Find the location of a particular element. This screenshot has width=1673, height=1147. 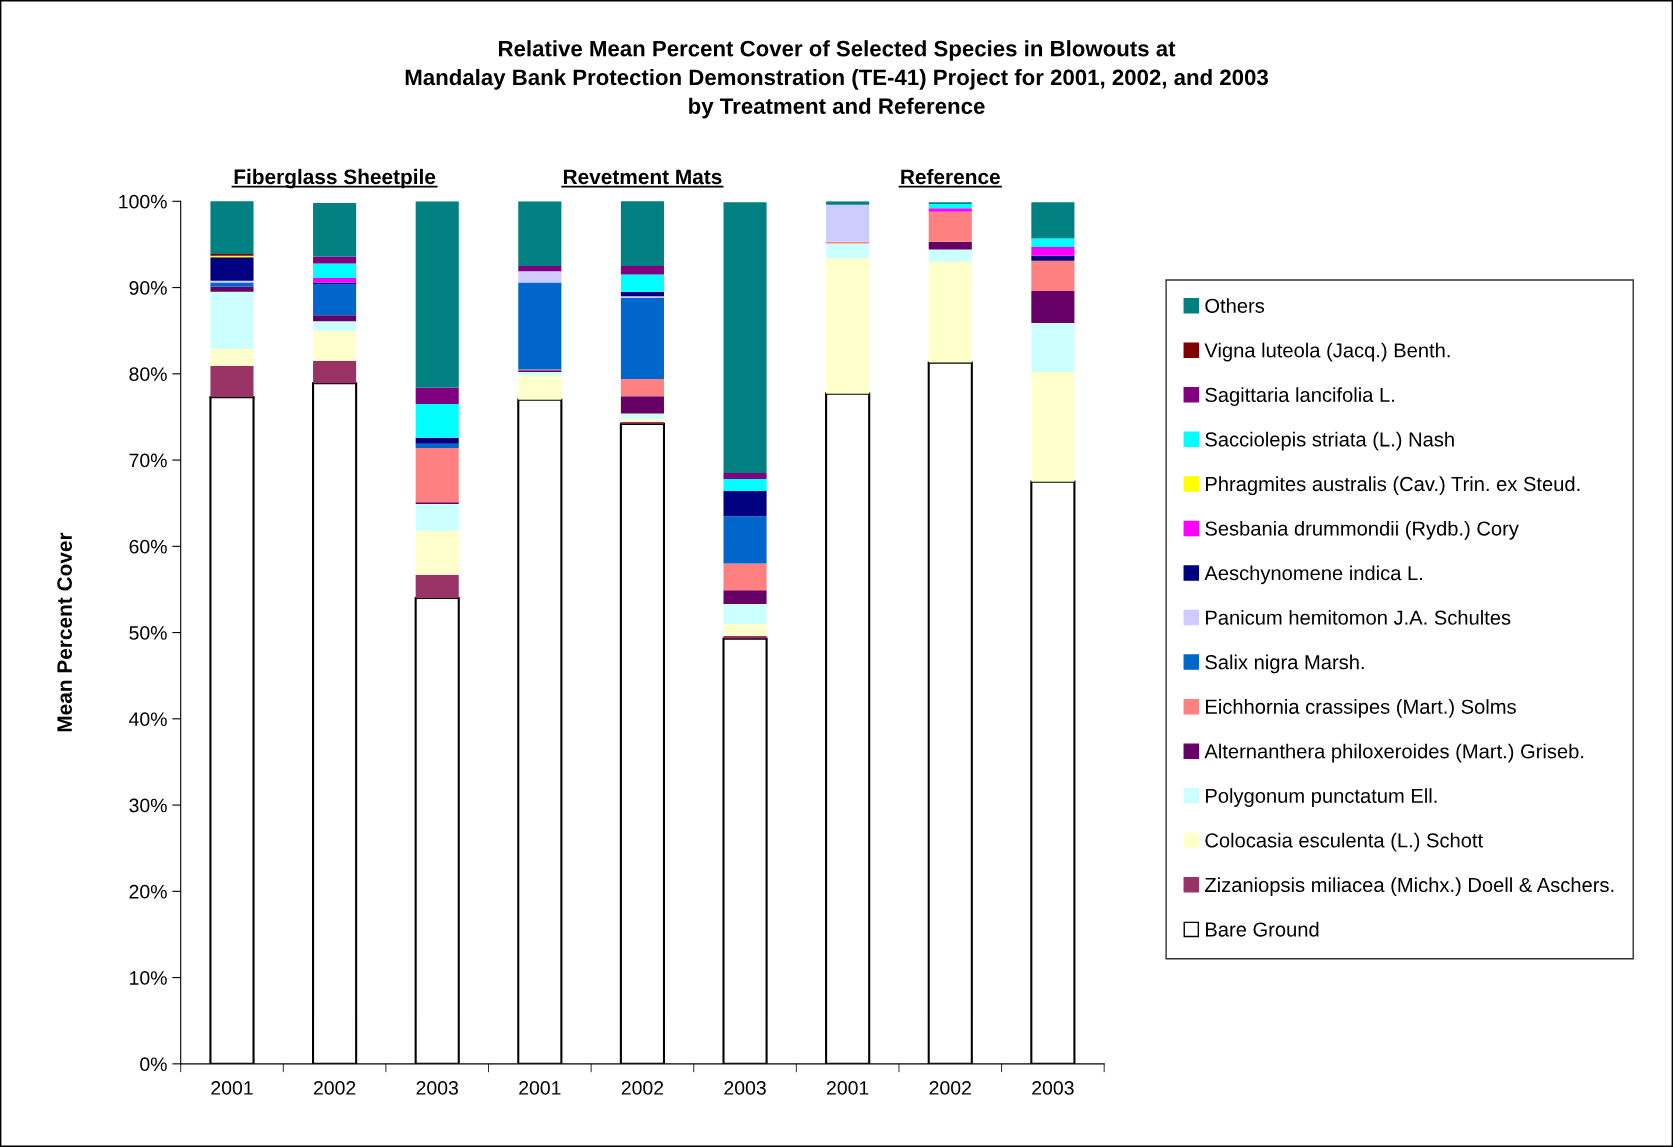

legend-label: Eichhornia crassipes (Mart.) Solms is located at coordinates (1361, 708).